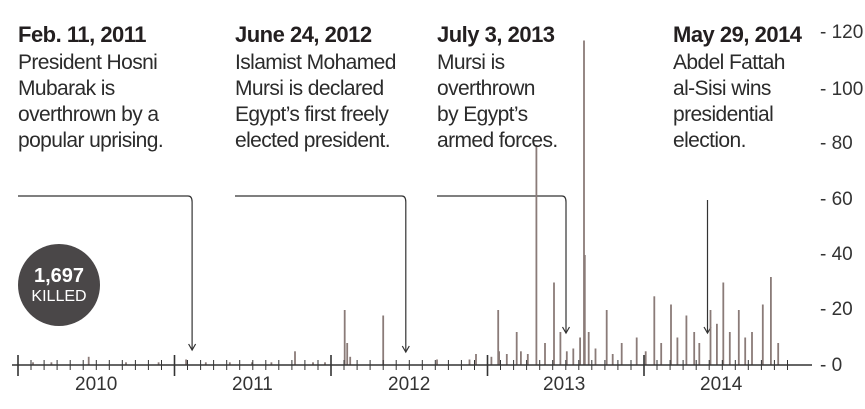 This screenshot has height=409, width=865. I want to click on annotation-text: popular uprising., so click(91, 140).